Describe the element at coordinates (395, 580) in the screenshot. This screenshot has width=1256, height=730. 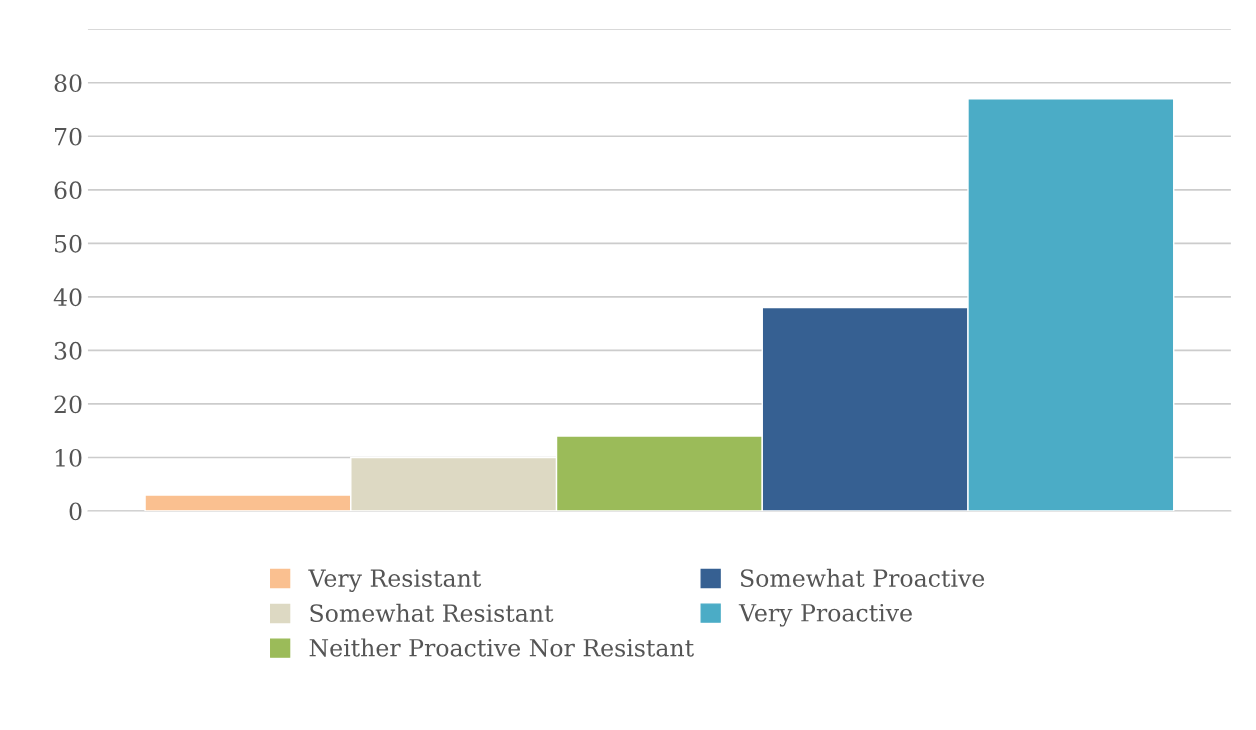
I see `legend-label: Very Resistant` at that location.